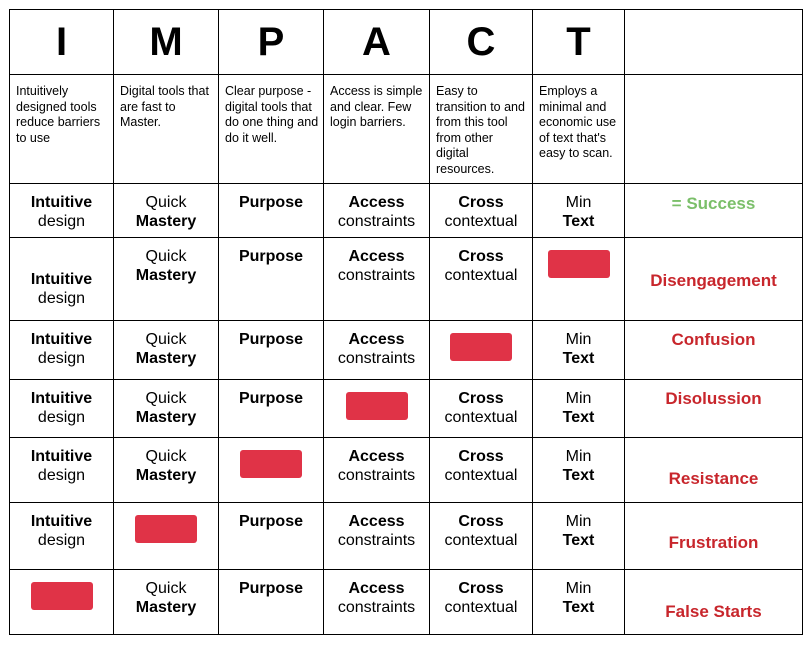 The width and height of the screenshot is (809, 645). Describe the element at coordinates (61, 42) in the screenshot. I see `letter-i: I` at that location.